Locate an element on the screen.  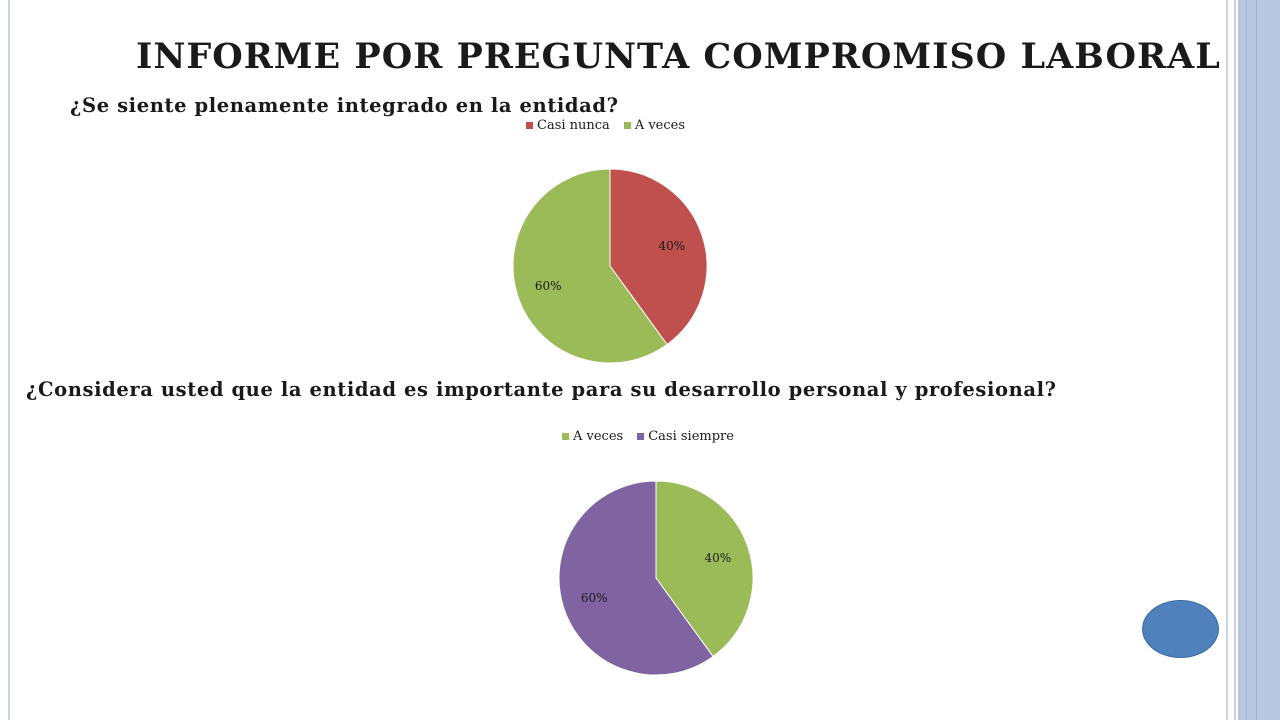
pie-chart-2: 40% 60% is located at coordinates (656, 578).